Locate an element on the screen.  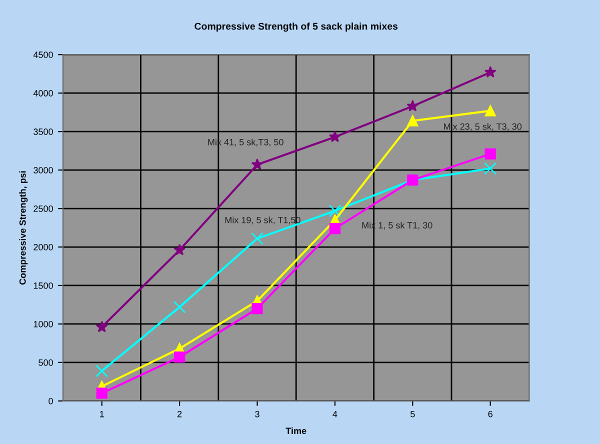
y-tick-label: 3000 is located at coordinates (43, 170).